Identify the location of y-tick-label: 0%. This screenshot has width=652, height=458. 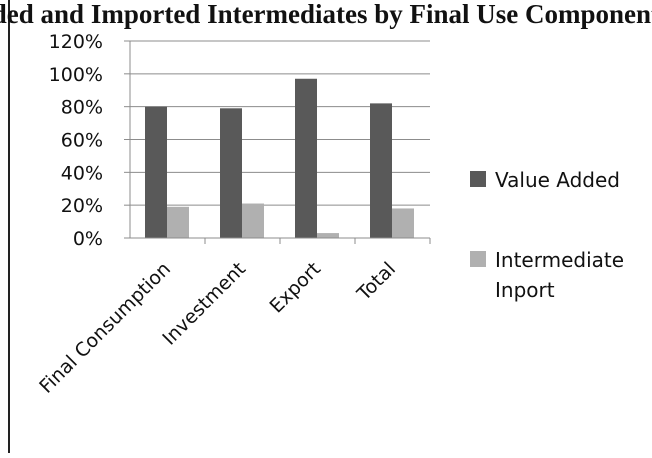
(88, 239).